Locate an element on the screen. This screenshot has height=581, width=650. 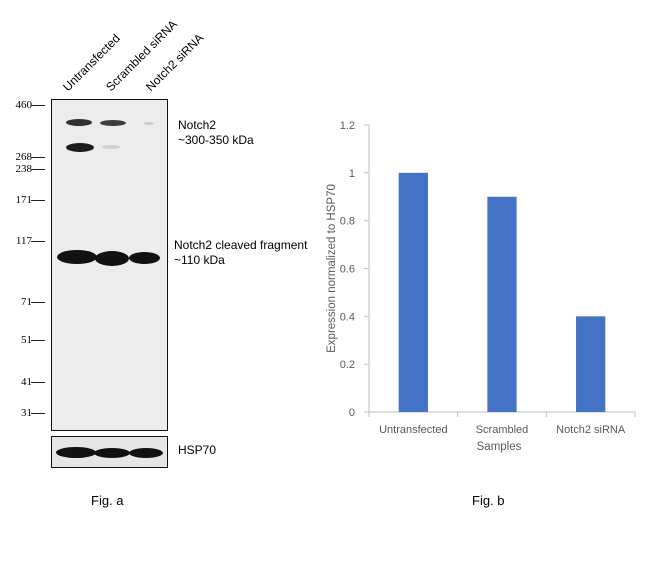
y-tick-label: 0.4 is located at coordinates (347, 317).